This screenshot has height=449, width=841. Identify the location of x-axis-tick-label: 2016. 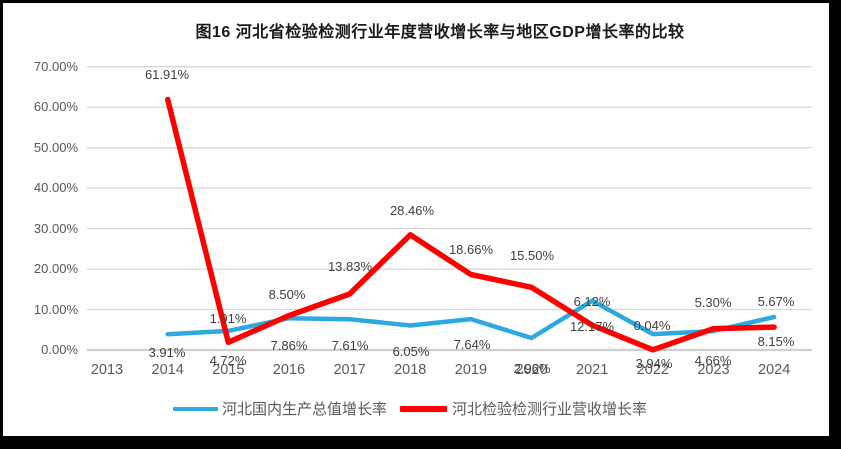
(289, 370).